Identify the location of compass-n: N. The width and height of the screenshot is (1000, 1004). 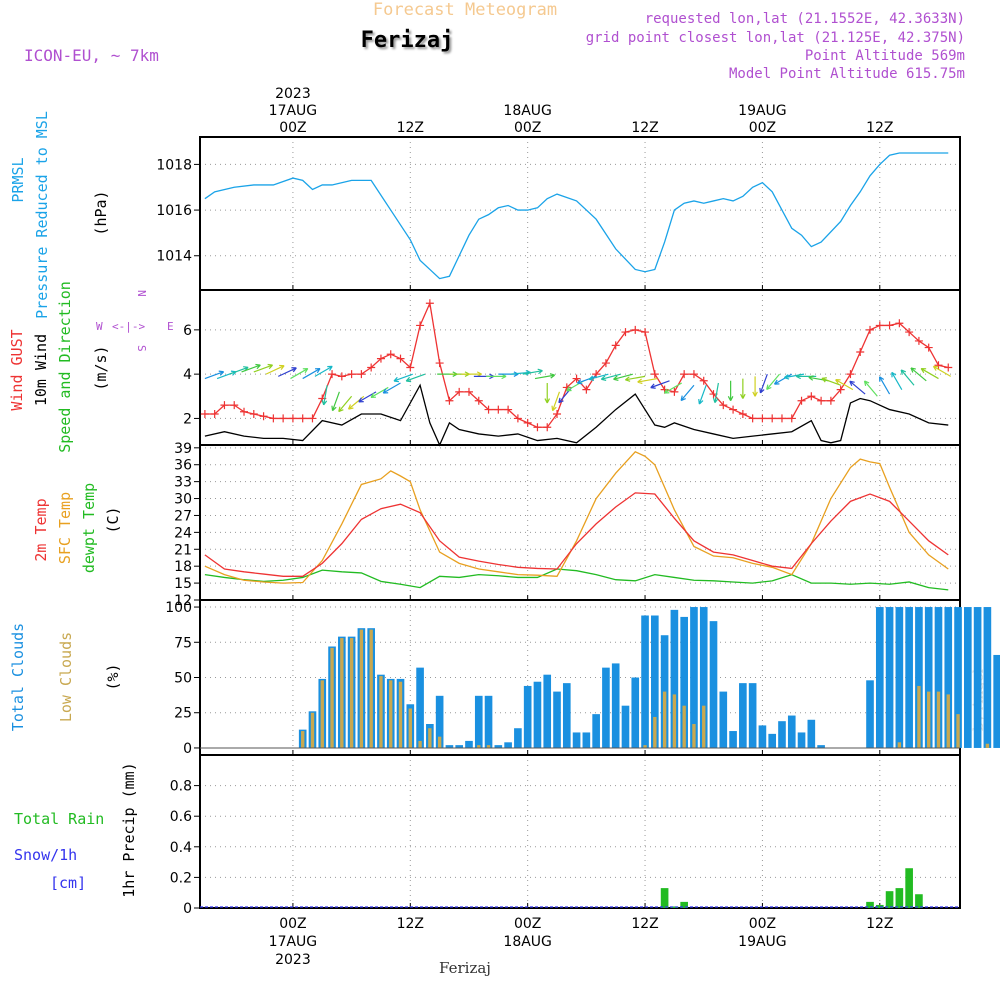
(141, 293).